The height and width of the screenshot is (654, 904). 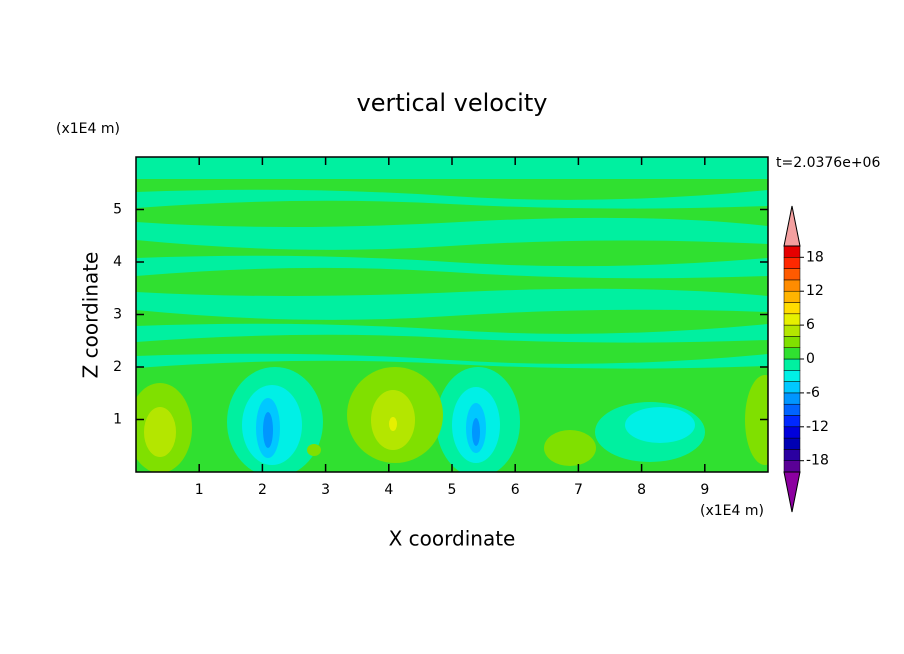 What do you see at coordinates (262, 490) in the screenshot?
I see `x-tick-label: 2` at bounding box center [262, 490].